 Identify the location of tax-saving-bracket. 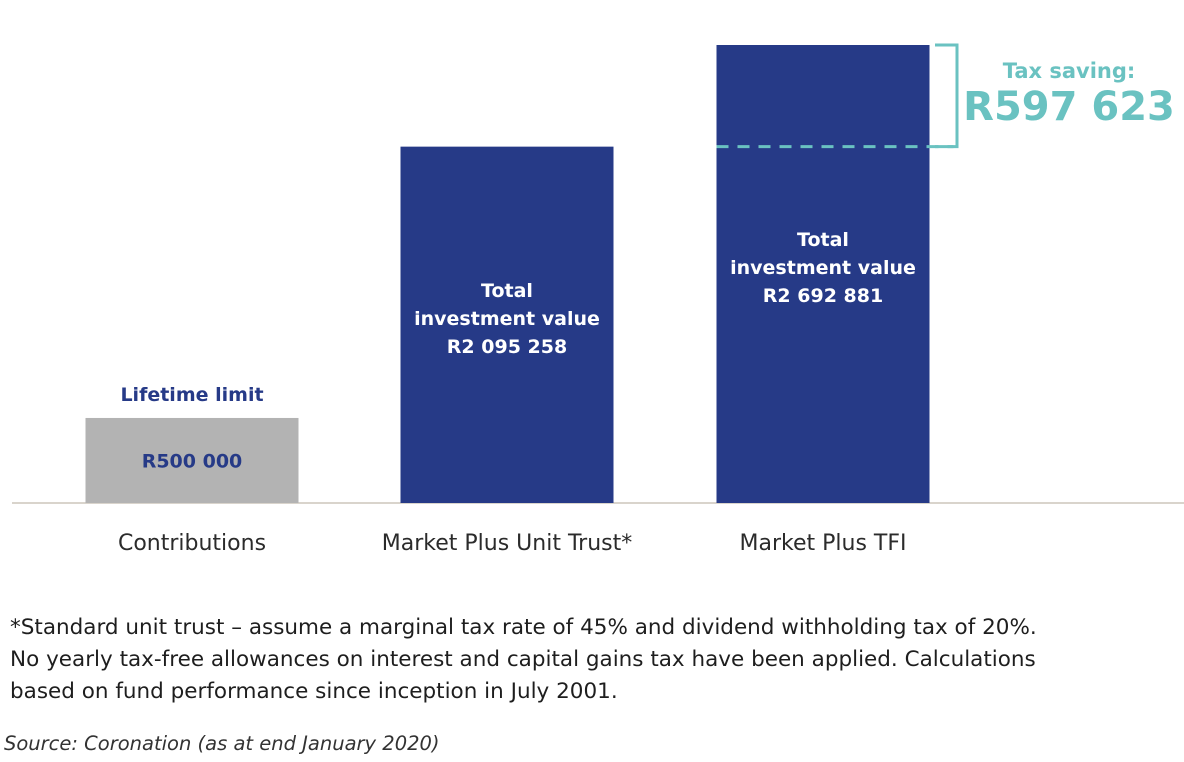
(947, 96).